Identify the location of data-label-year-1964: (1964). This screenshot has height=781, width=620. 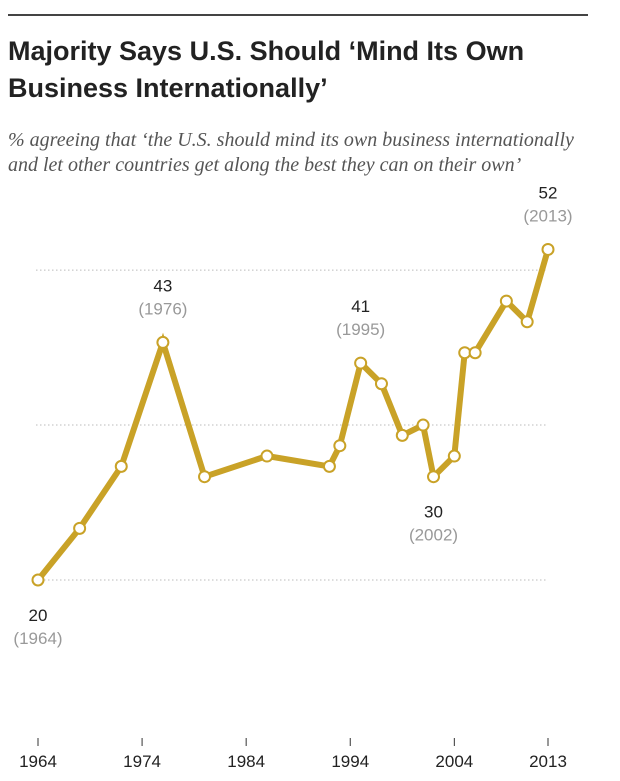
(37, 638).